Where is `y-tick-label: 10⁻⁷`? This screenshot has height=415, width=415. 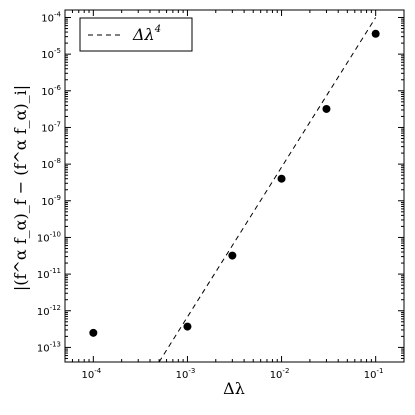 y-tick-label: 10⁻⁷ is located at coordinates (51, 127).